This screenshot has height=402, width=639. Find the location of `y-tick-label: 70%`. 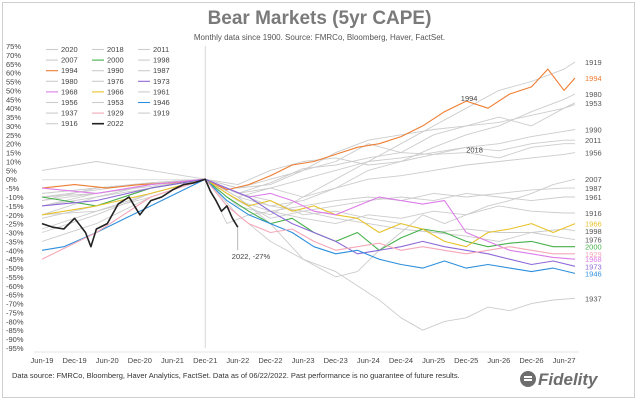

y-tick-label: 70% is located at coordinates (13, 55).